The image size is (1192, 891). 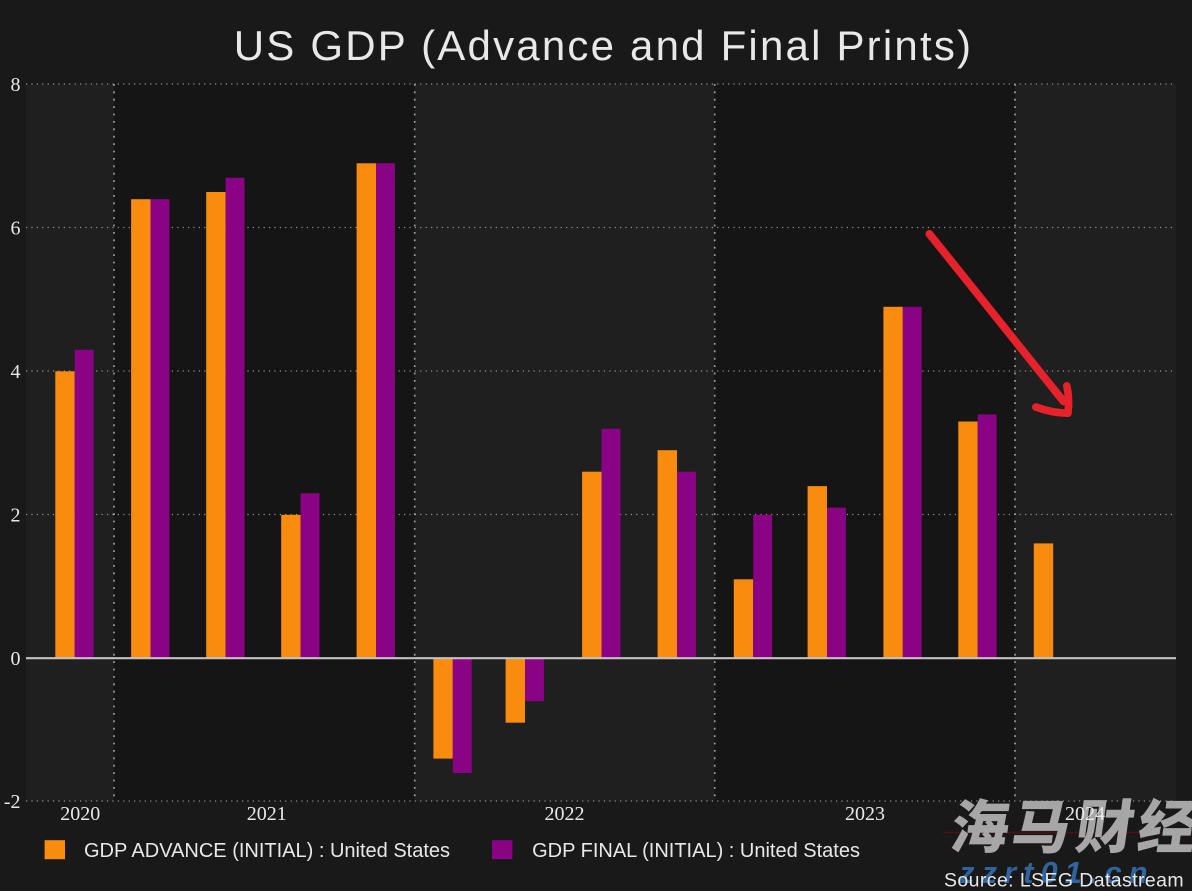 I want to click on svg-text: 0, so click(x=16, y=659).